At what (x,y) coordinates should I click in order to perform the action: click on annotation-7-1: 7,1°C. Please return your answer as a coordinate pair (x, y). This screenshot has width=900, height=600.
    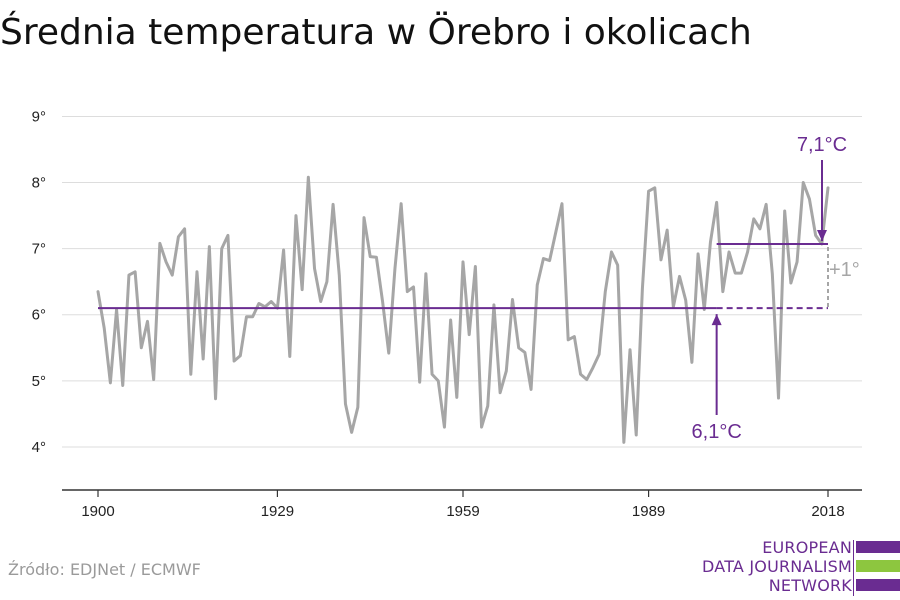
    Looking at the image, I should click on (822, 145).